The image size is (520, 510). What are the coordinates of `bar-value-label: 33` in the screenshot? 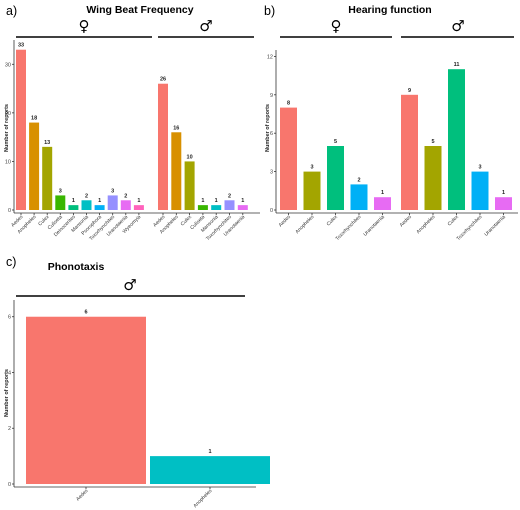 It's located at (21, 46).